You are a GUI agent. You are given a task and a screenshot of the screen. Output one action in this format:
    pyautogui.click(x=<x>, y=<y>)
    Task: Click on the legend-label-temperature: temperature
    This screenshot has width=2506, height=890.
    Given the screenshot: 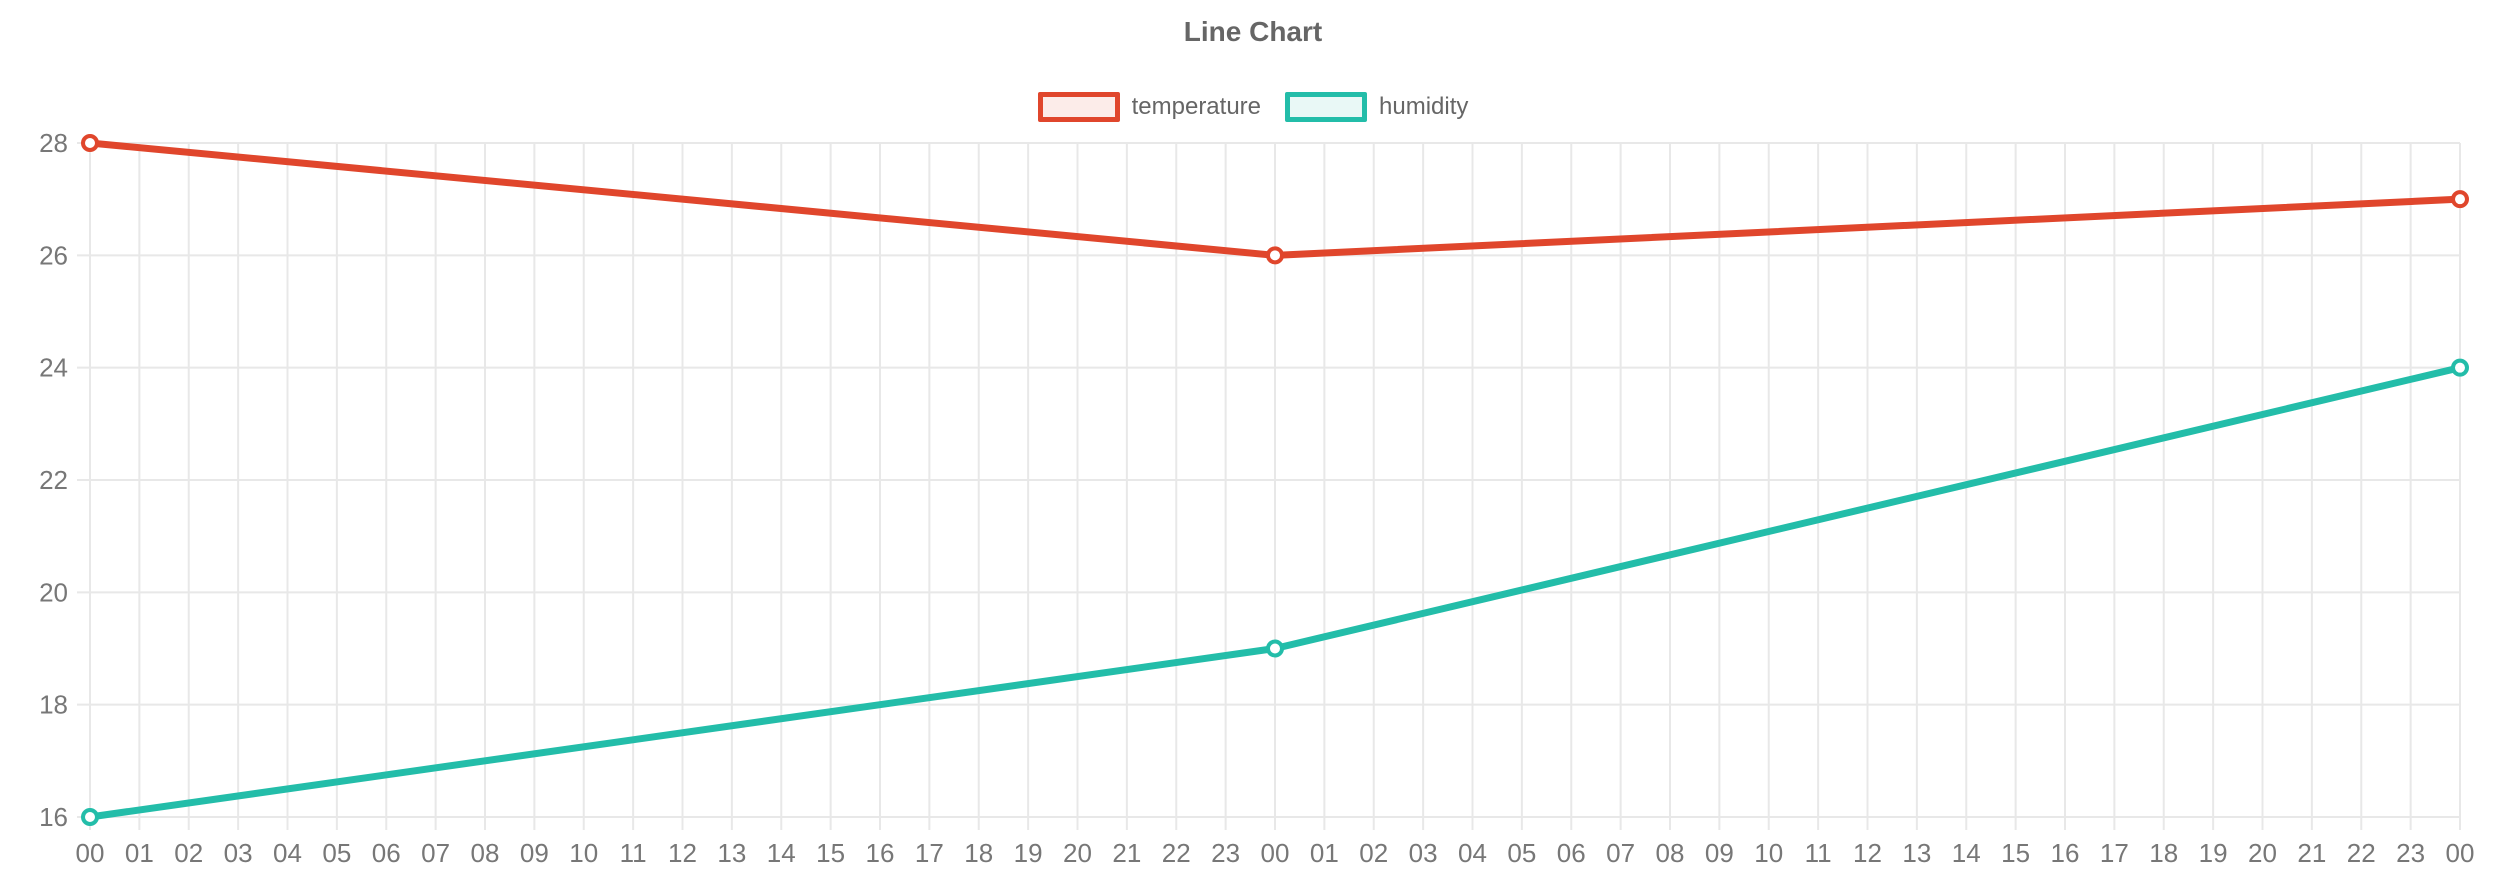 What is the action you would take?
    pyautogui.click(x=1196, y=106)
    